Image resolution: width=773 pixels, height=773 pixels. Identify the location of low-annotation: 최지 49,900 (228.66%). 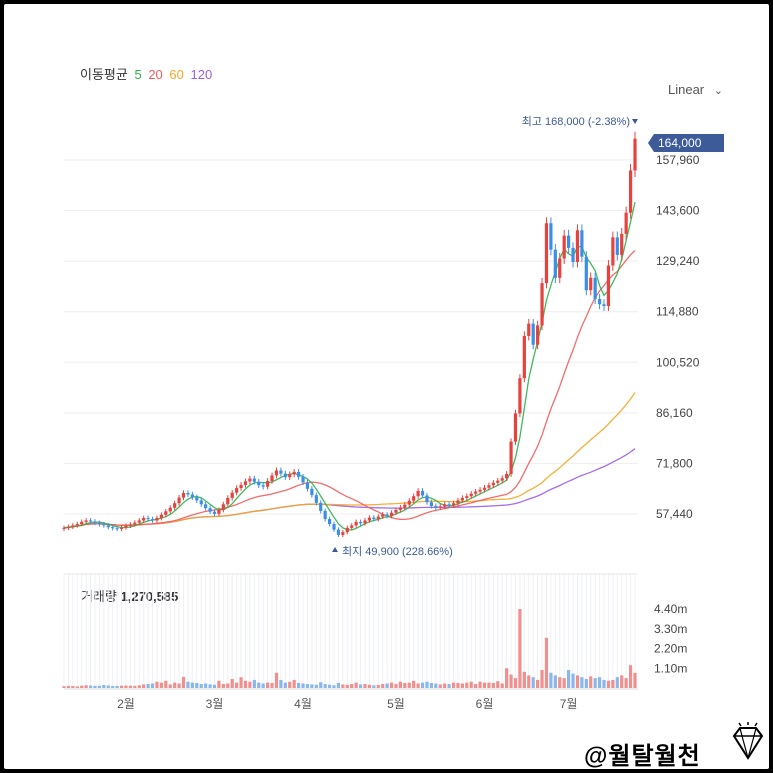
(397, 551).